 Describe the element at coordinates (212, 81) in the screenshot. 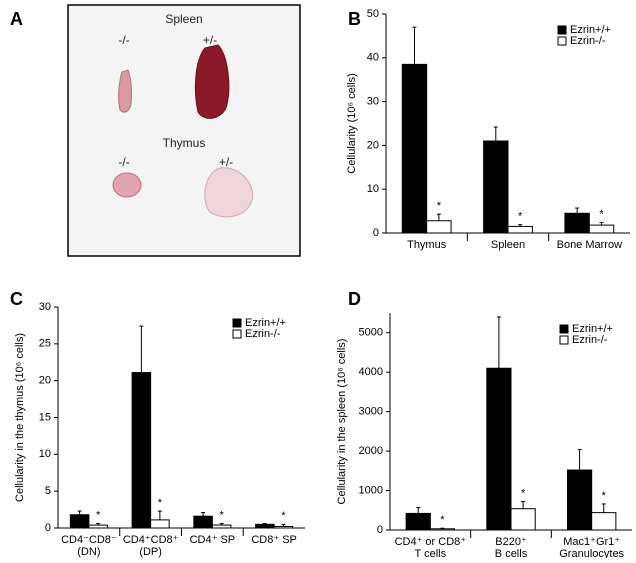

I see `spleen-het` at that location.